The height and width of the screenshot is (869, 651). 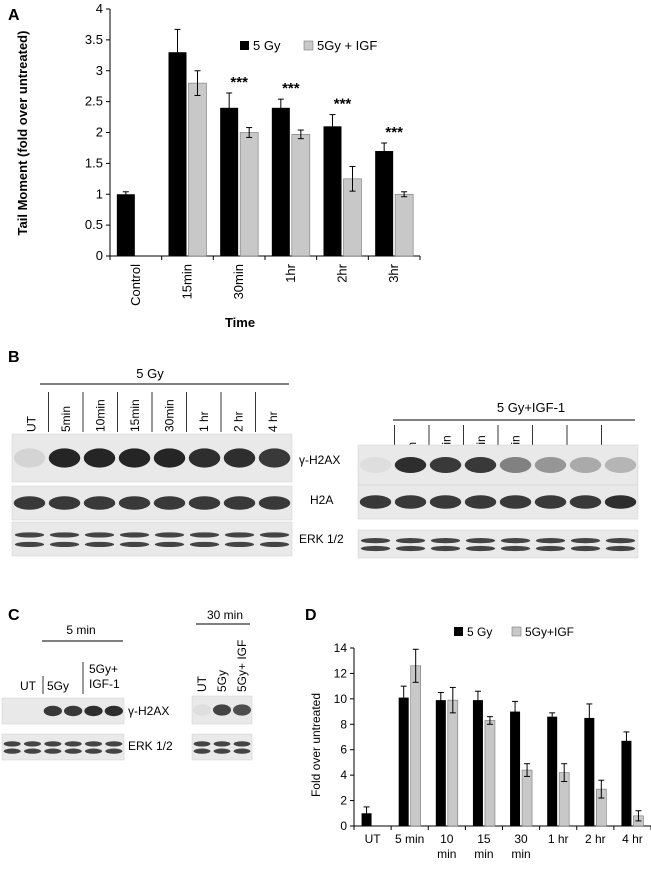 What do you see at coordinates (393, 272) in the screenshot?
I see `category-label: 3hr` at bounding box center [393, 272].